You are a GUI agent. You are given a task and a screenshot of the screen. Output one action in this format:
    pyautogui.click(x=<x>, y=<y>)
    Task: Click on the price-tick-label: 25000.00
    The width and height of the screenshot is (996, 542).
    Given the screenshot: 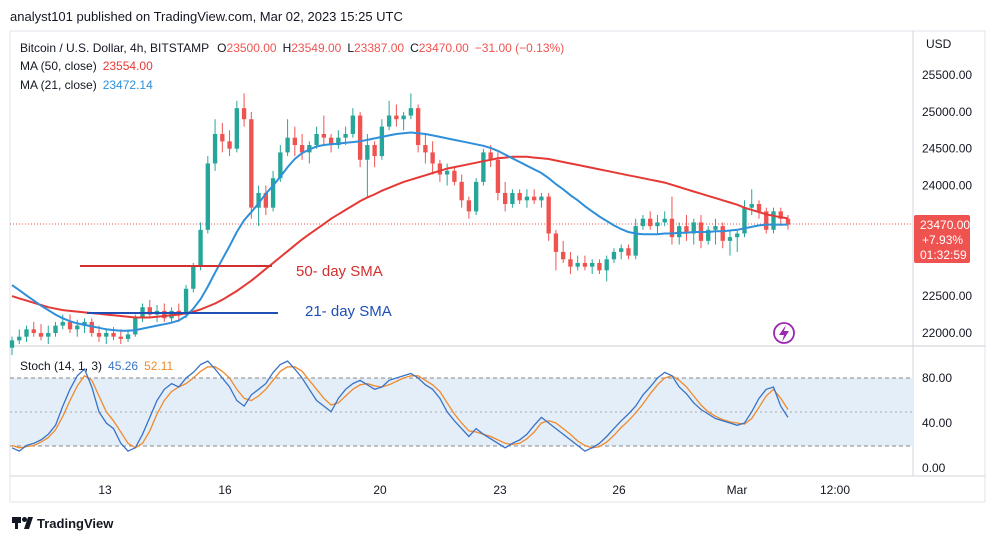 What is the action you would take?
    pyautogui.click(x=947, y=112)
    